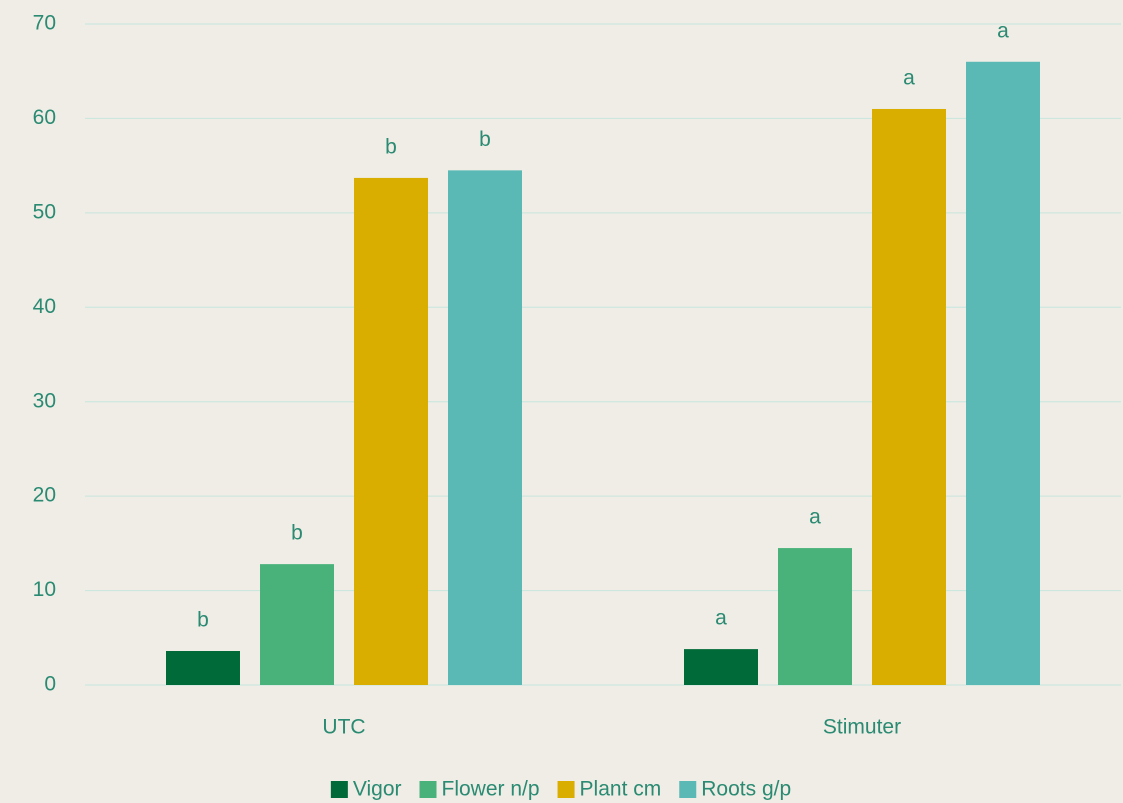 This screenshot has height=803, width=1123. Describe the element at coordinates (377, 789) in the screenshot. I see `legend-label: Vigor` at that location.